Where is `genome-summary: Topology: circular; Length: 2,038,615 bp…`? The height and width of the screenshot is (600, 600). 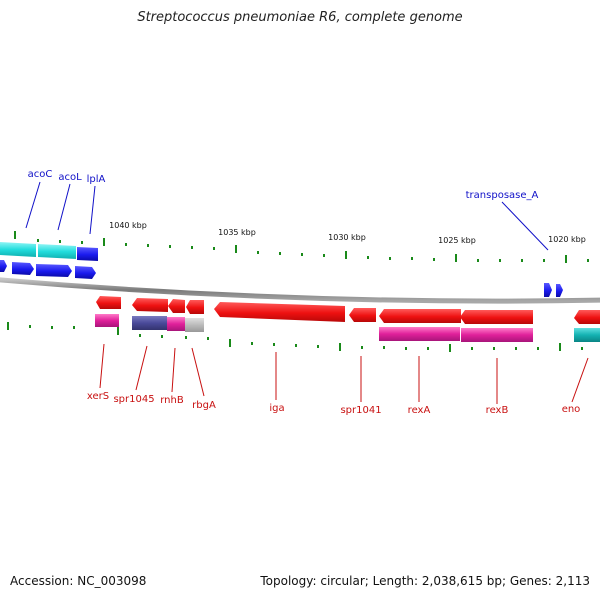 genome-summary: Topology: circular; Length: 2,038,615 bp… is located at coordinates (425, 581).